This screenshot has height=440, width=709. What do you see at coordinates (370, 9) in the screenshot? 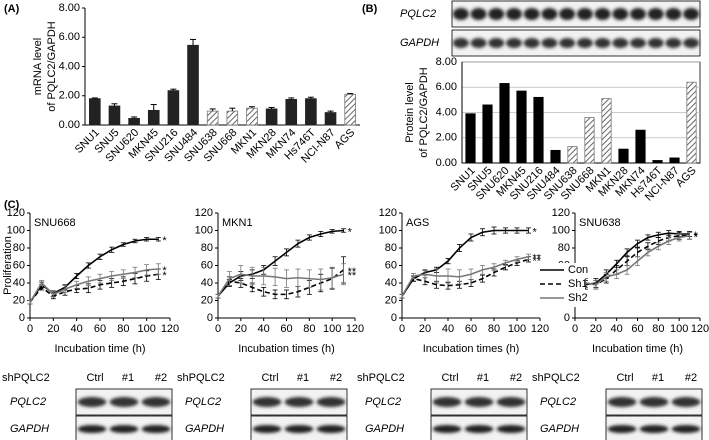
I see `panel-label: (B)` at bounding box center [370, 9].